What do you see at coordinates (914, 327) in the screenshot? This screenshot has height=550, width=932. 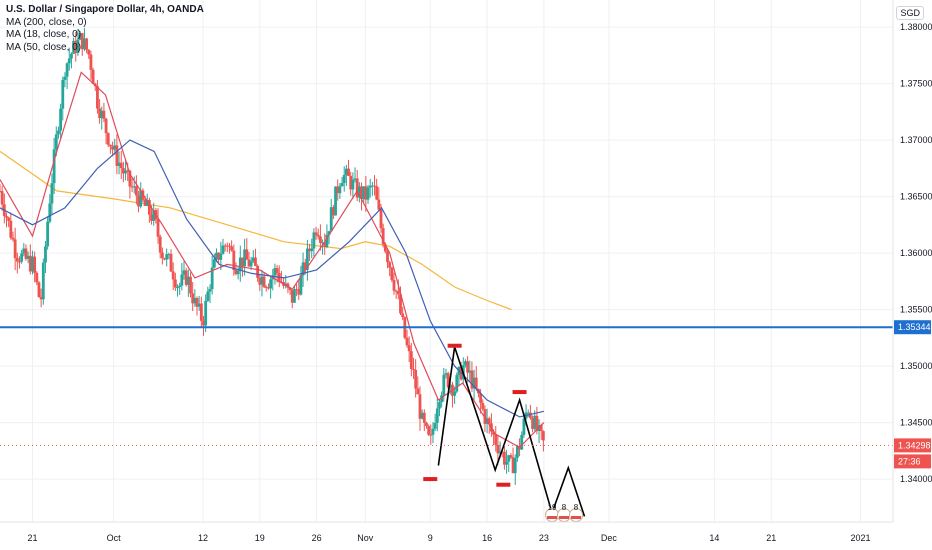 I see `level-price-tag: 1.35344` at bounding box center [914, 327].